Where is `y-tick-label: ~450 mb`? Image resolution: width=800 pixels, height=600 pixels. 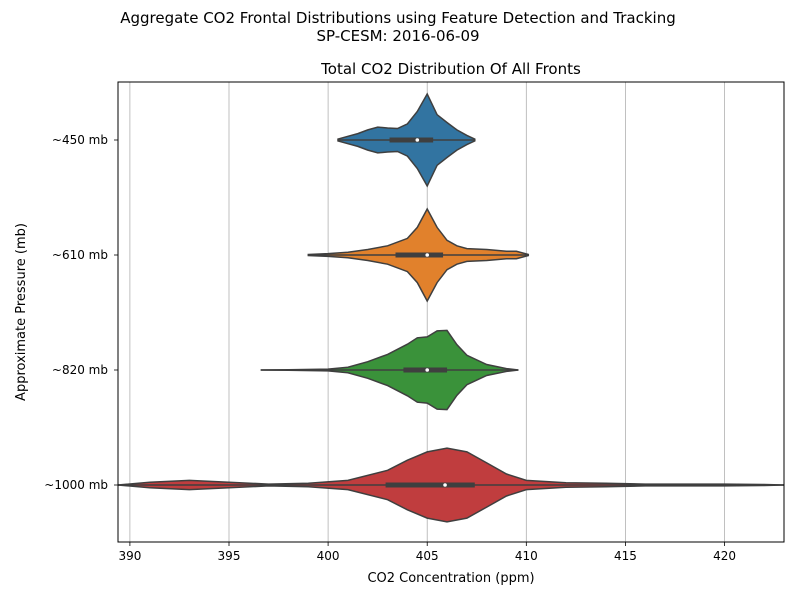 y-tick-label: ~450 mb is located at coordinates (80, 140).